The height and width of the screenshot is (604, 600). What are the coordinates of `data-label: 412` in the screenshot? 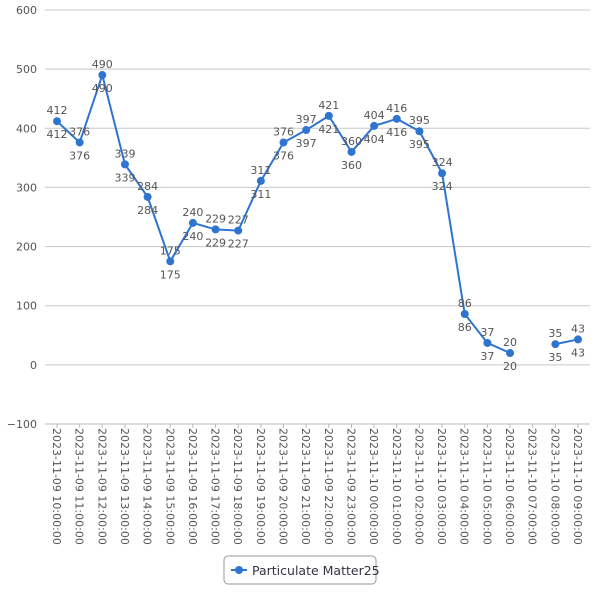 It's located at (57, 134).